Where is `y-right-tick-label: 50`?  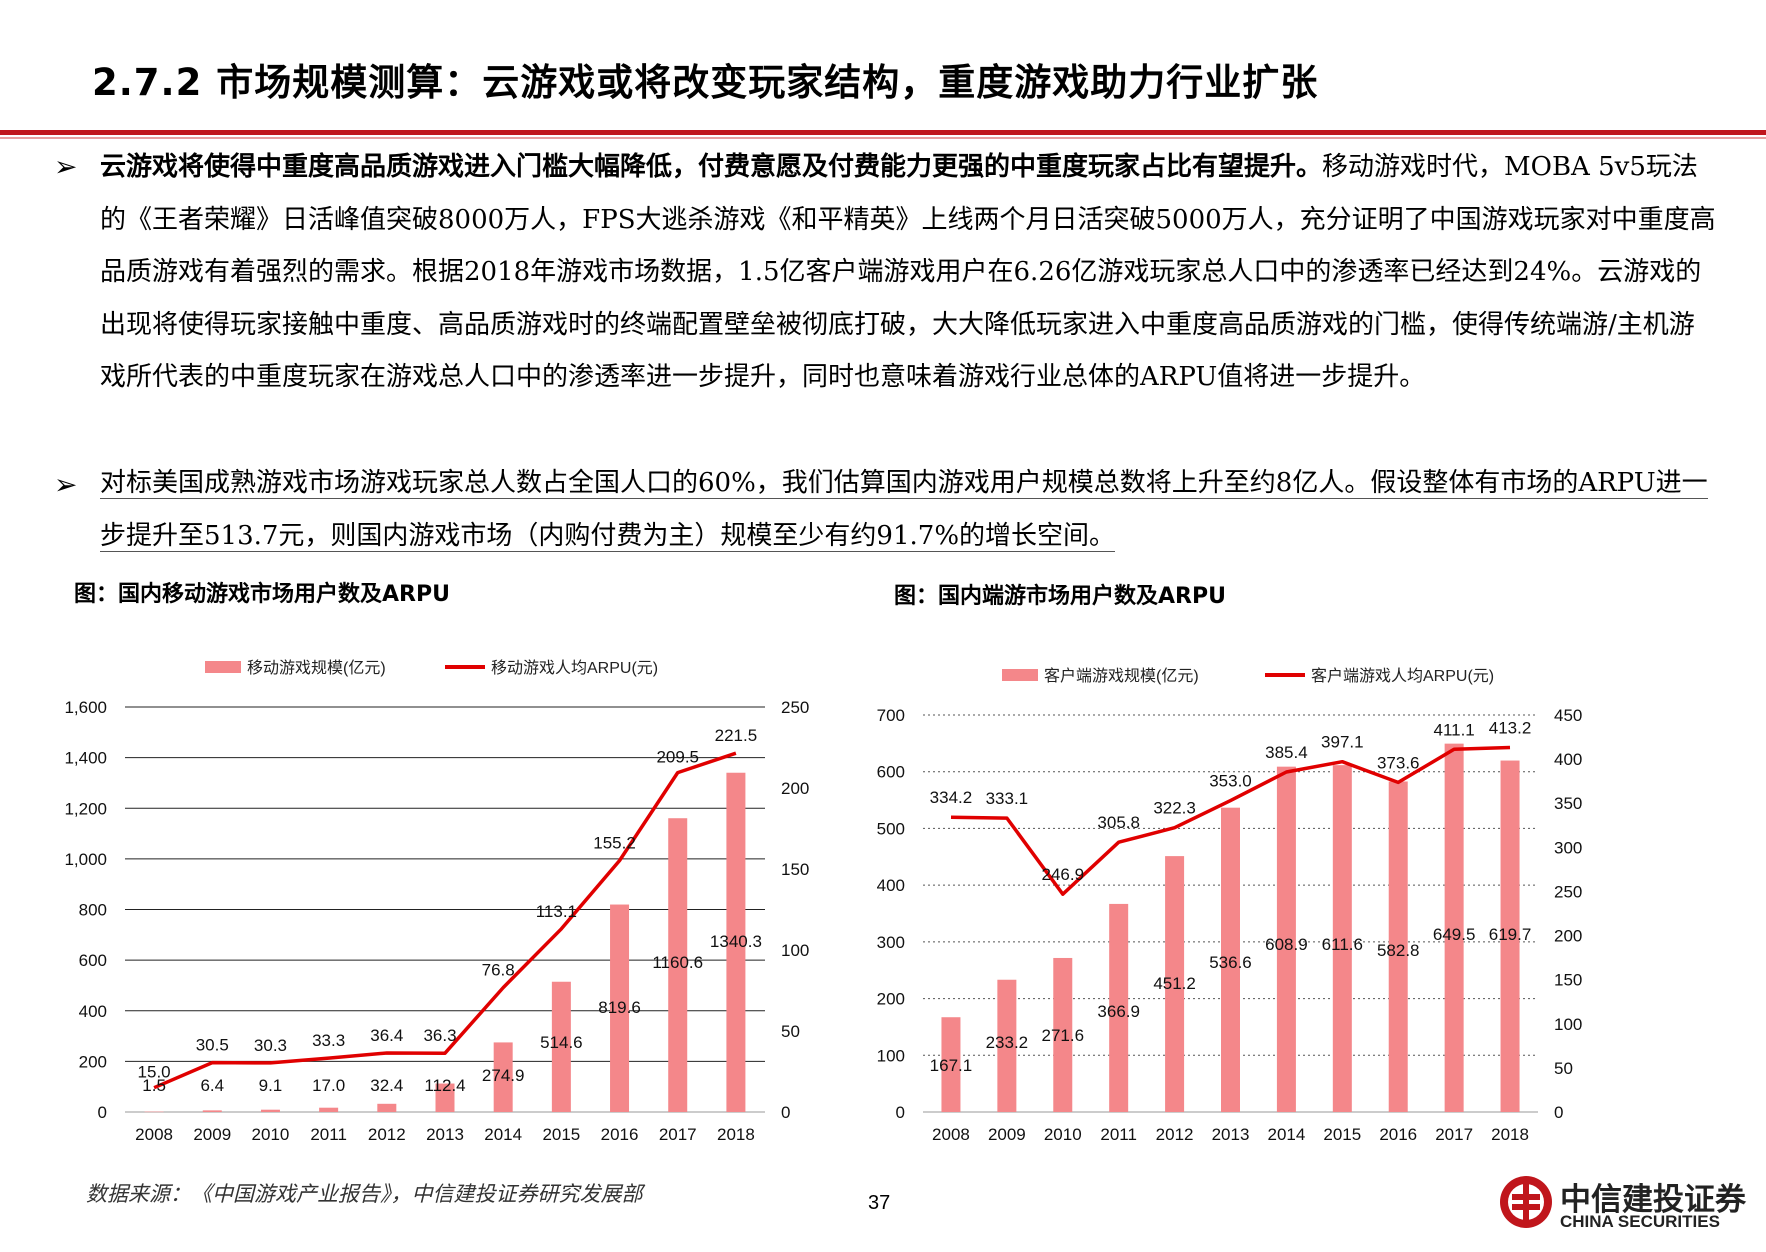 y-right-tick-label: 50 is located at coordinates (1563, 1068).